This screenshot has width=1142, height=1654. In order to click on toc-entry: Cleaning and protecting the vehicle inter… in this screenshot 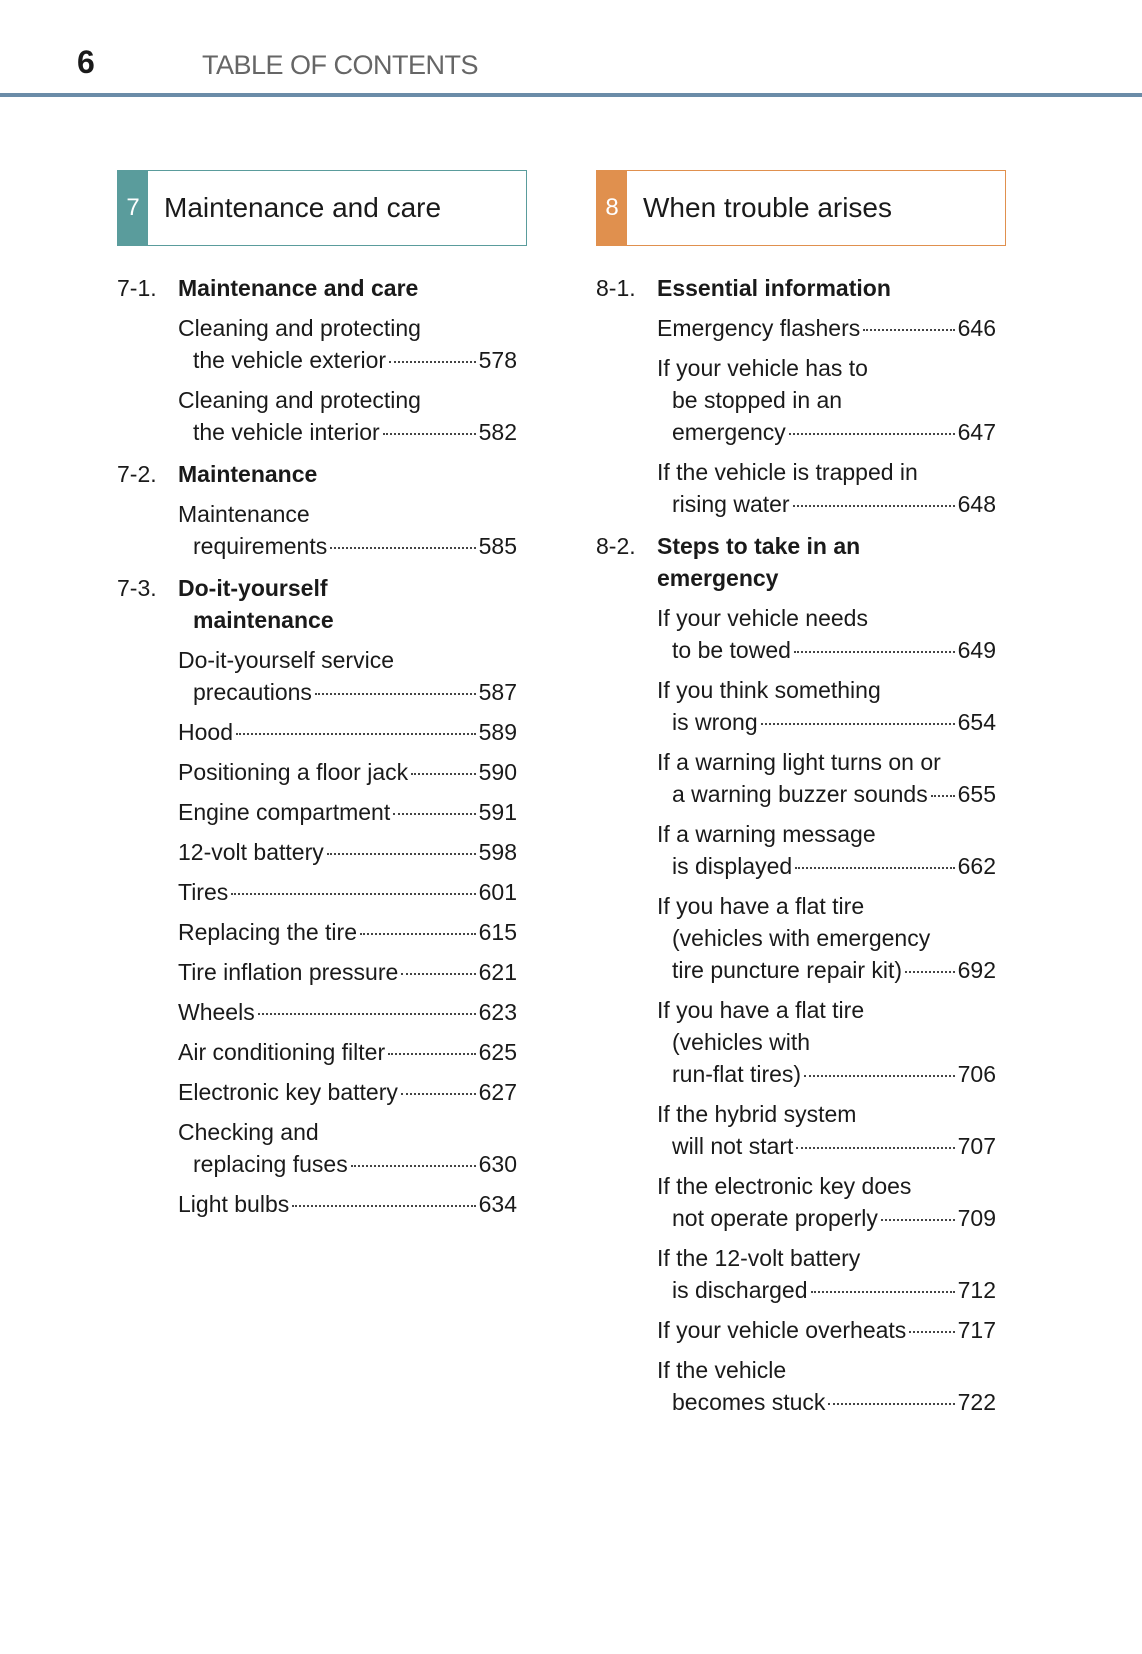, I will do `click(347, 416)`.